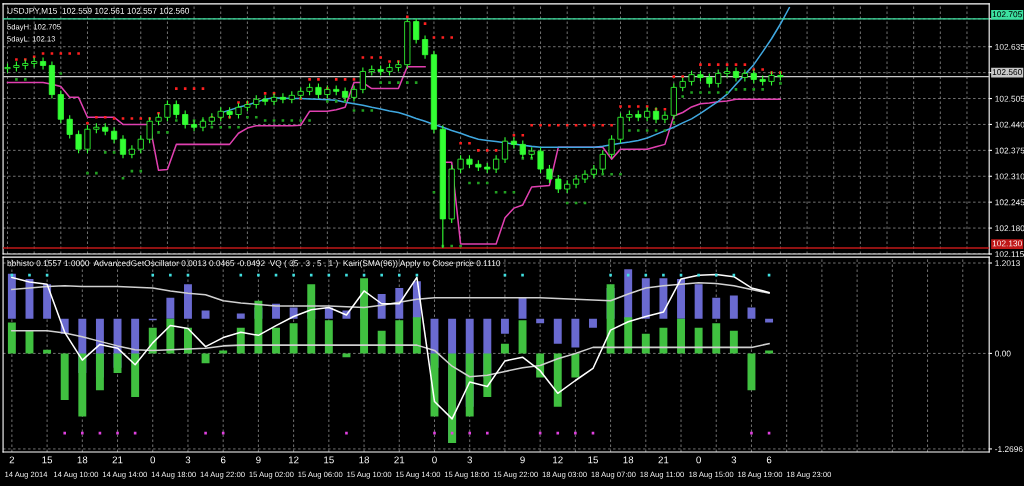 This screenshot has width=1024, height=486. Describe the element at coordinates (1007, 14) in the screenshot. I see `ref-line-label: 102.705` at that location.